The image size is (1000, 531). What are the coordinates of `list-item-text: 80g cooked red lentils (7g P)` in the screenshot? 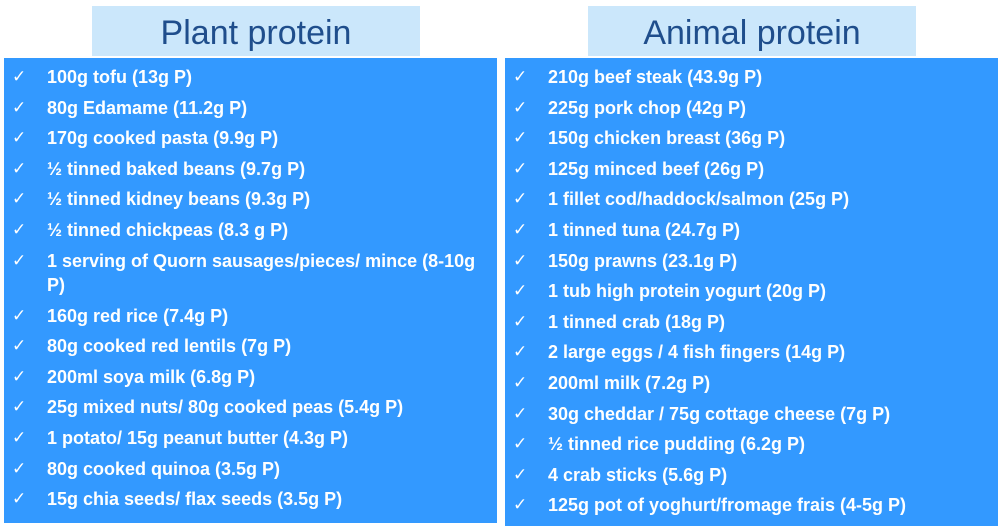 It's located at (169, 346).